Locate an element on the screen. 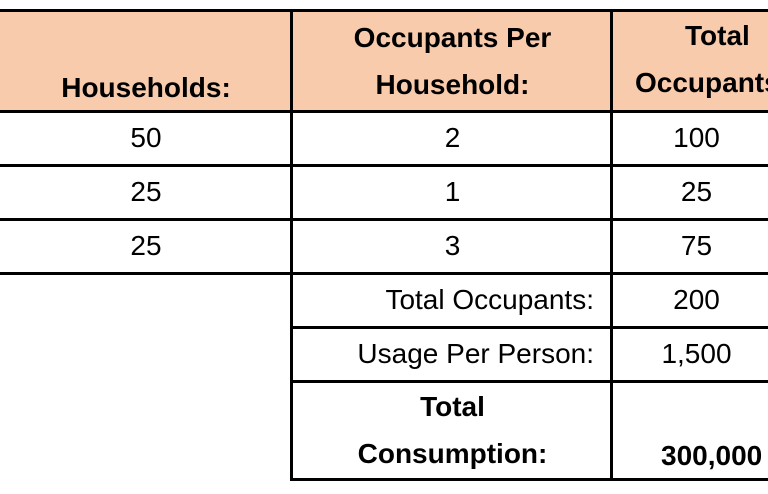  summary-label-usage-per-person: Usage Per Person: is located at coordinates (451, 355).